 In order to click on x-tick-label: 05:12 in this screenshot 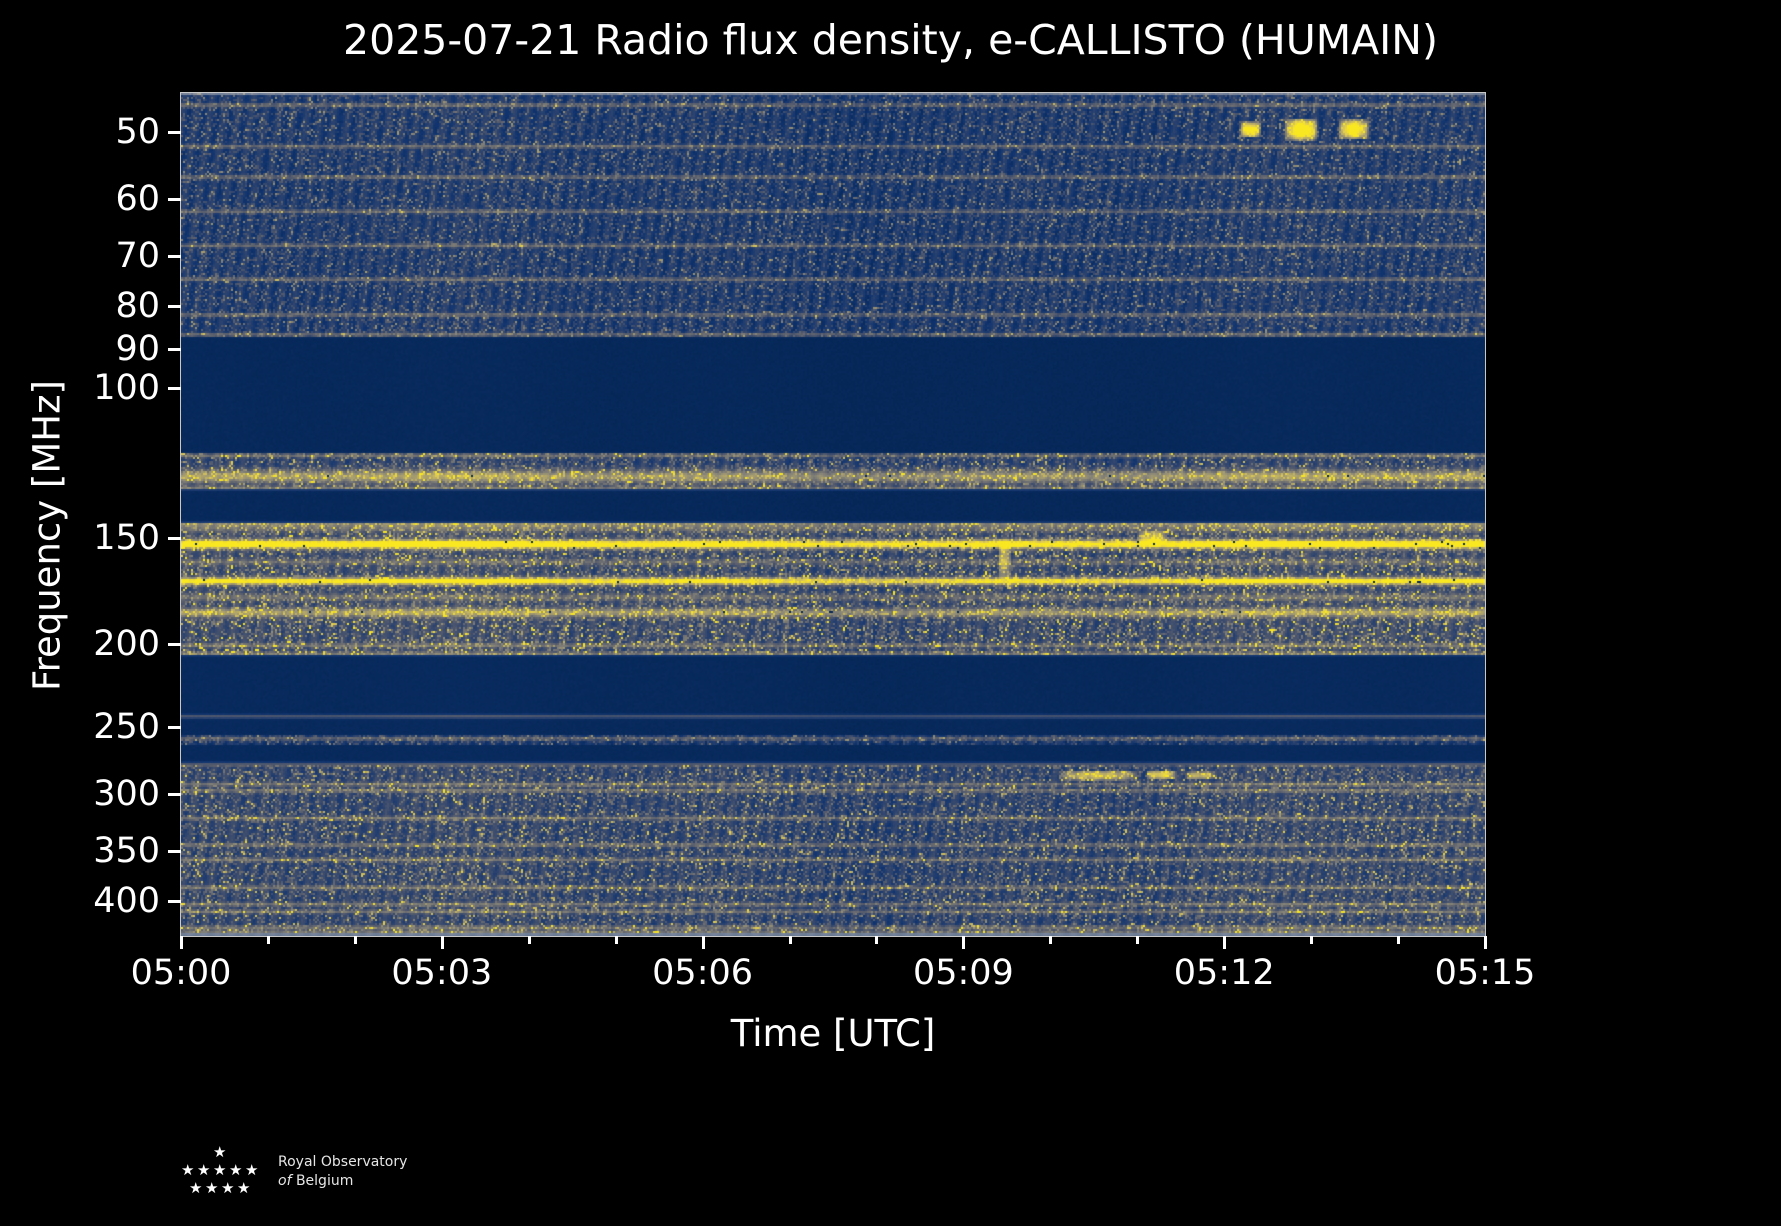, I will do `click(1224, 973)`.